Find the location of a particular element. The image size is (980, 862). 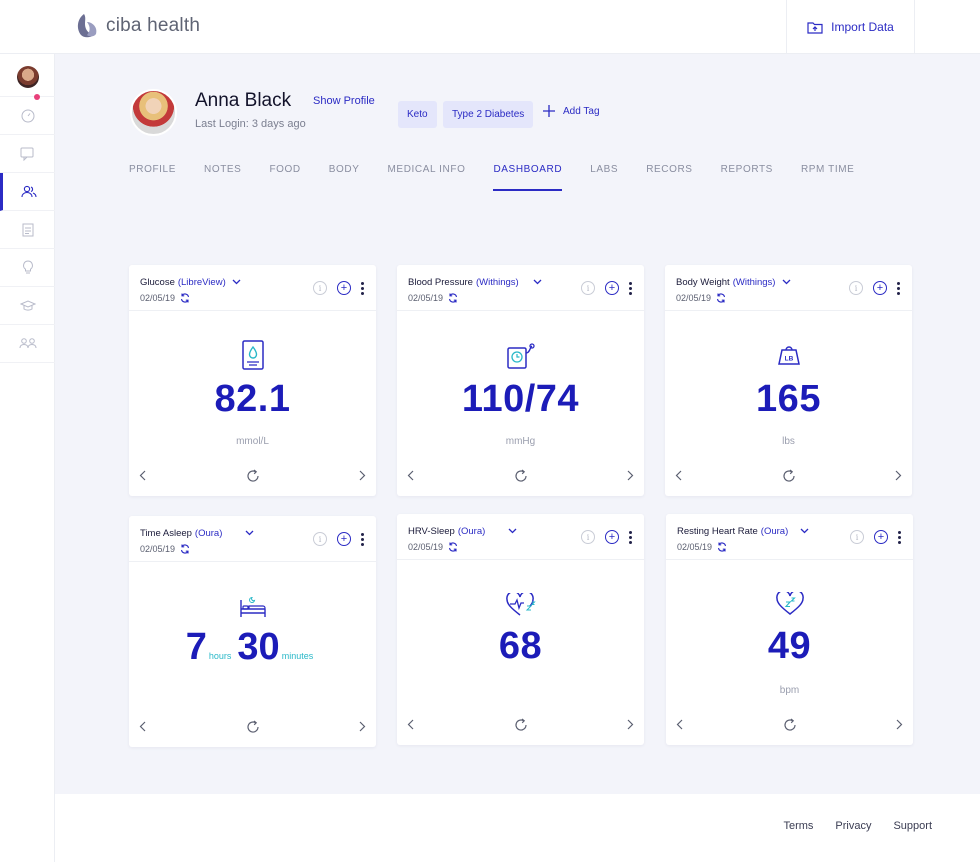

card-title: Blood Pressure (Withings) is located at coordinates (475, 282).